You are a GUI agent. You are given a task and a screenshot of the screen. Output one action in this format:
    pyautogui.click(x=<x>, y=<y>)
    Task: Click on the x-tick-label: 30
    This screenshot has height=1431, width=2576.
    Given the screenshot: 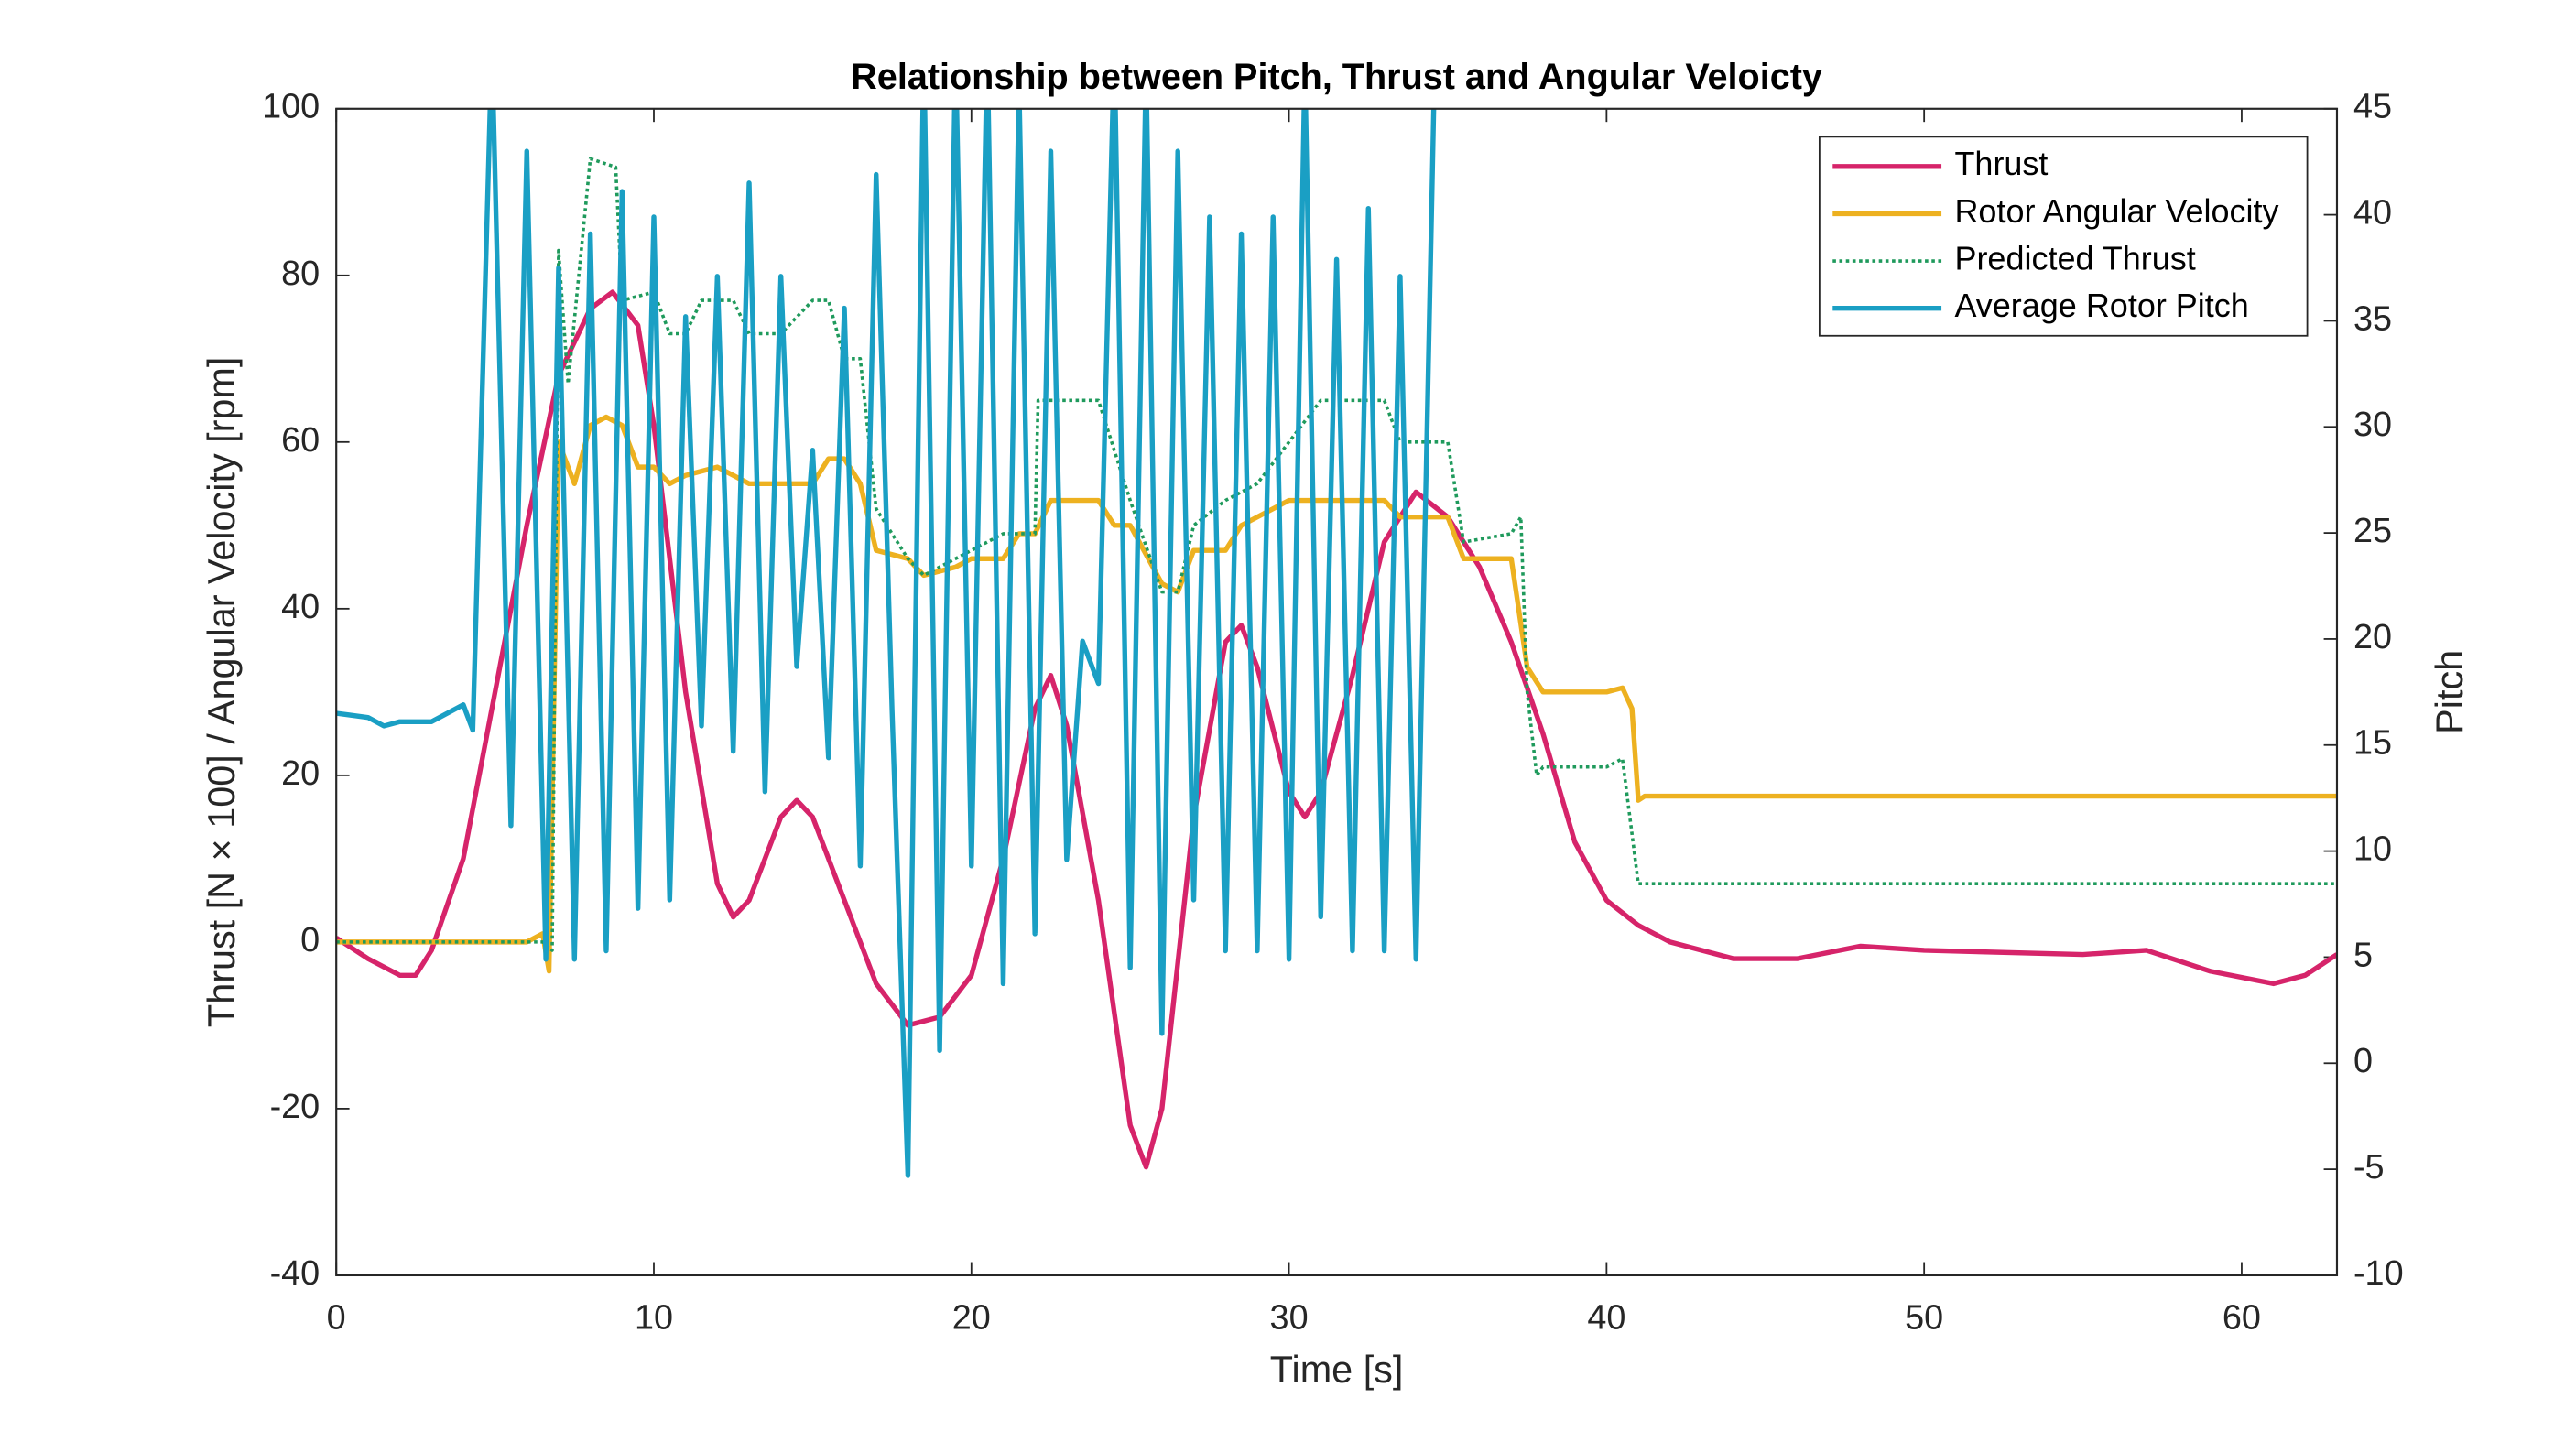 What is the action you would take?
    pyautogui.click(x=1289, y=1318)
    